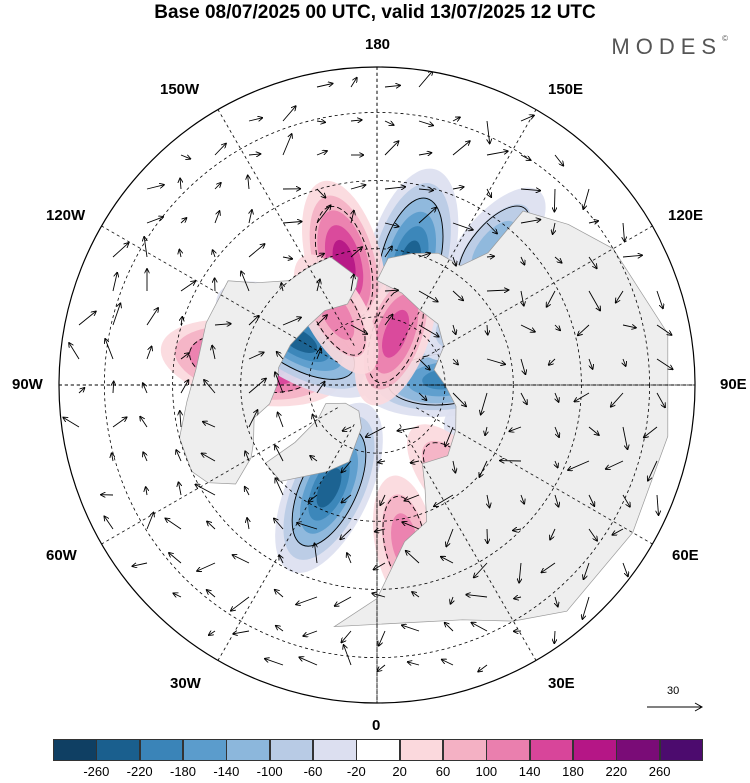 This screenshot has height=783, width=750. I want to click on lon-label-30e: 30E, so click(561, 683).